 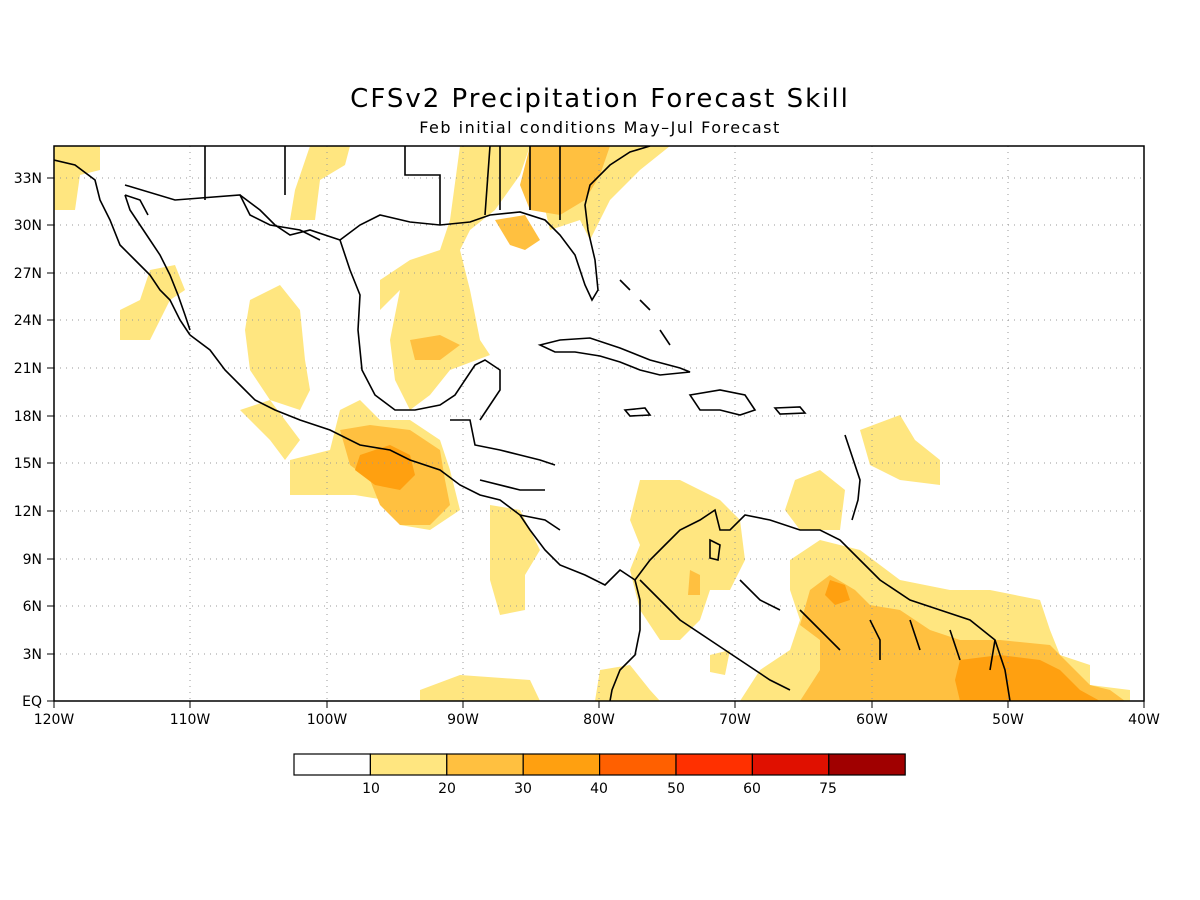 I want to click on map-subtitle: Feb initial conditions May–Jul Forecast, so click(x=600, y=127).